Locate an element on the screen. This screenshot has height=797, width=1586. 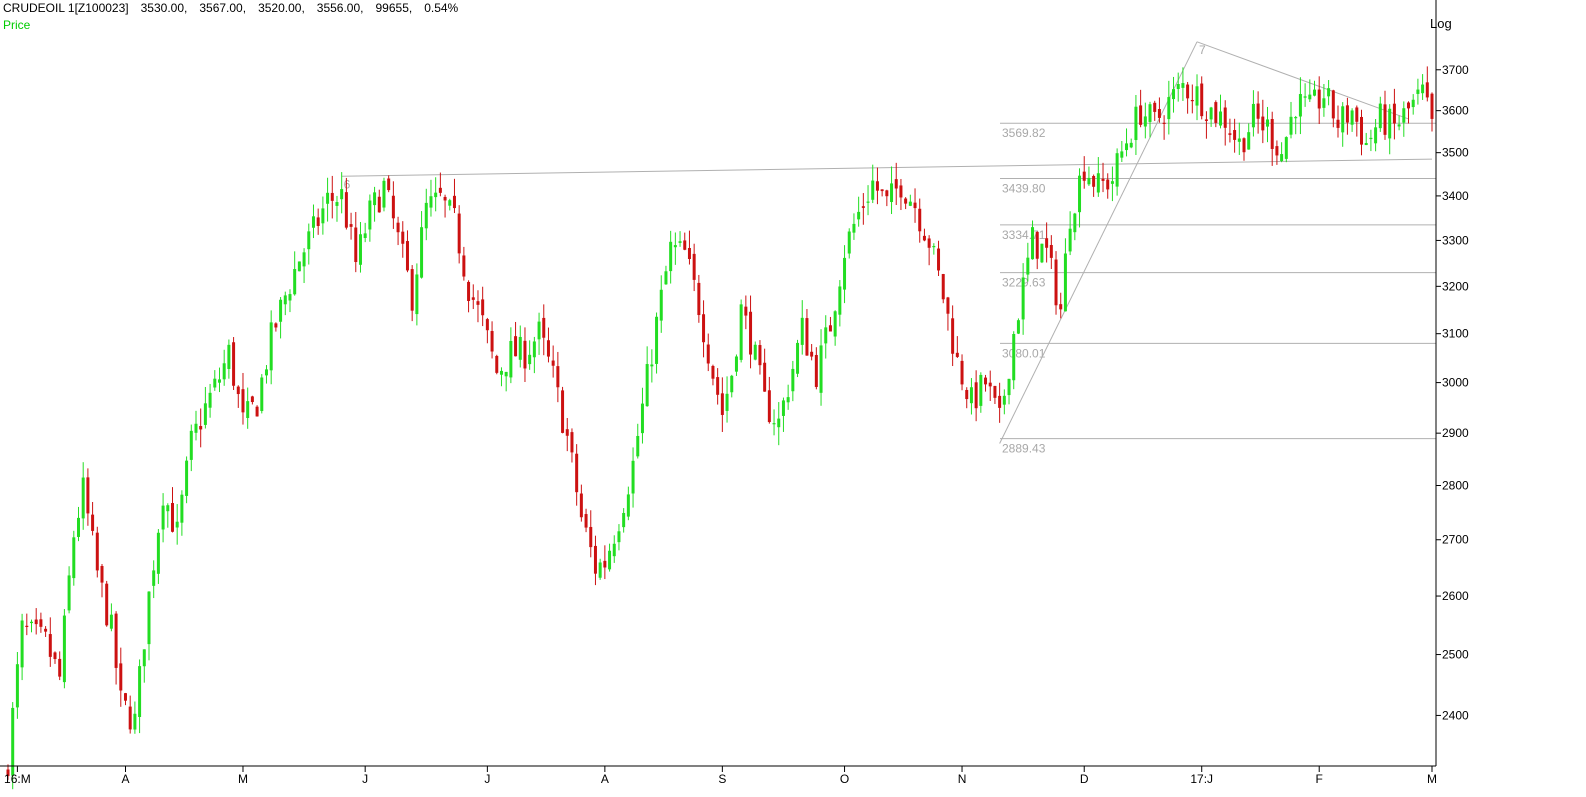
y-tick-label: 3100 is located at coordinates (1455, 334).